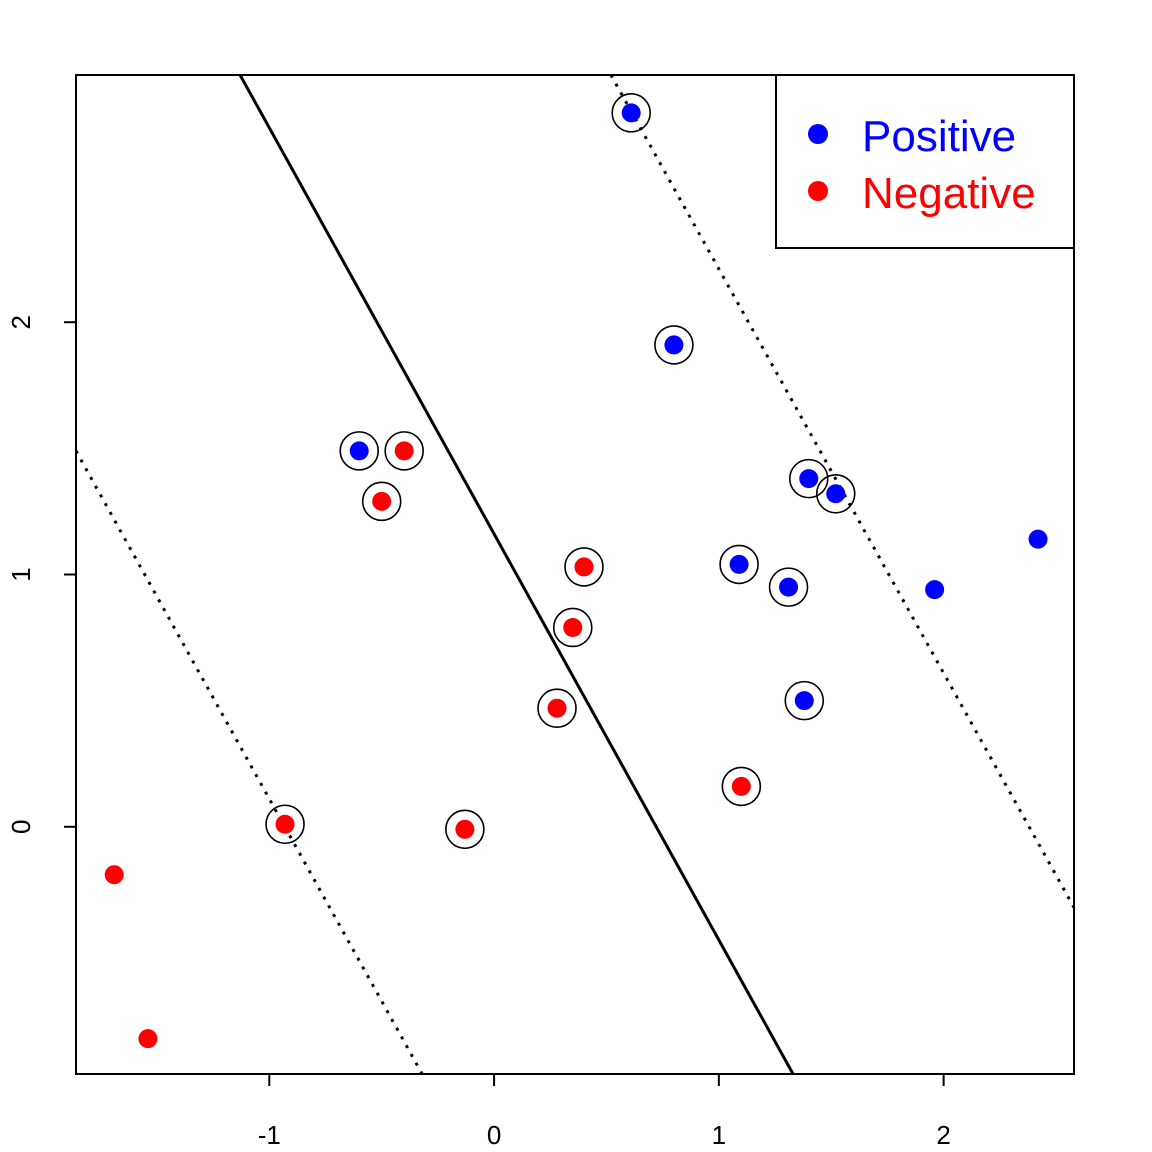  I want to click on x-tick-label: 1, so click(719, 1135).